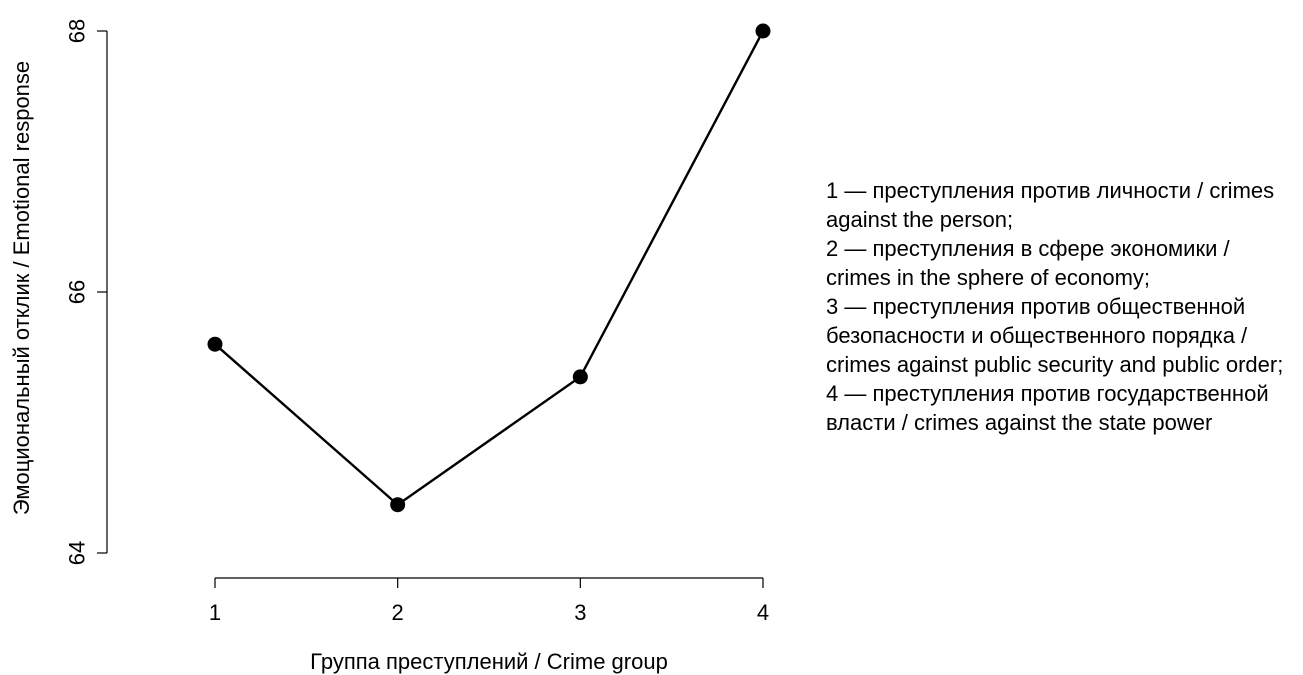 This screenshot has height=675, width=1303. What do you see at coordinates (580, 612) in the screenshot?
I see `x-tick-label-3: 3` at bounding box center [580, 612].